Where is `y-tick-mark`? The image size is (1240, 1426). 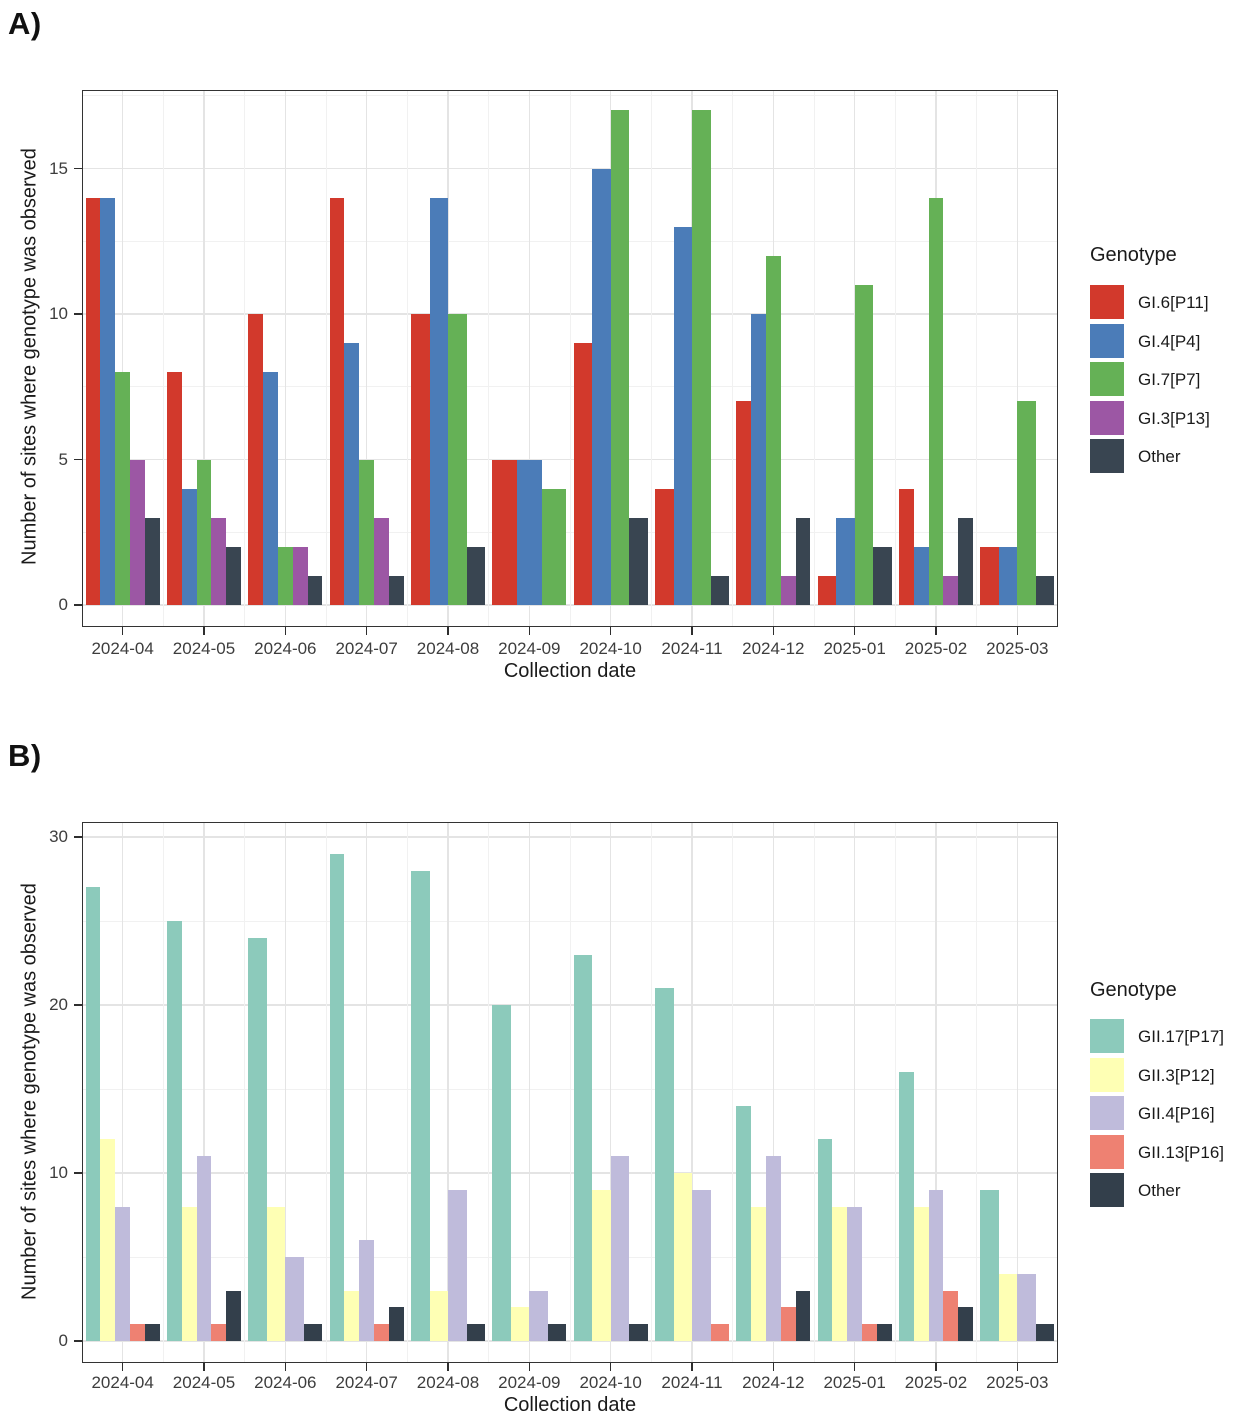 y-tick-mark is located at coordinates (78, 1341).